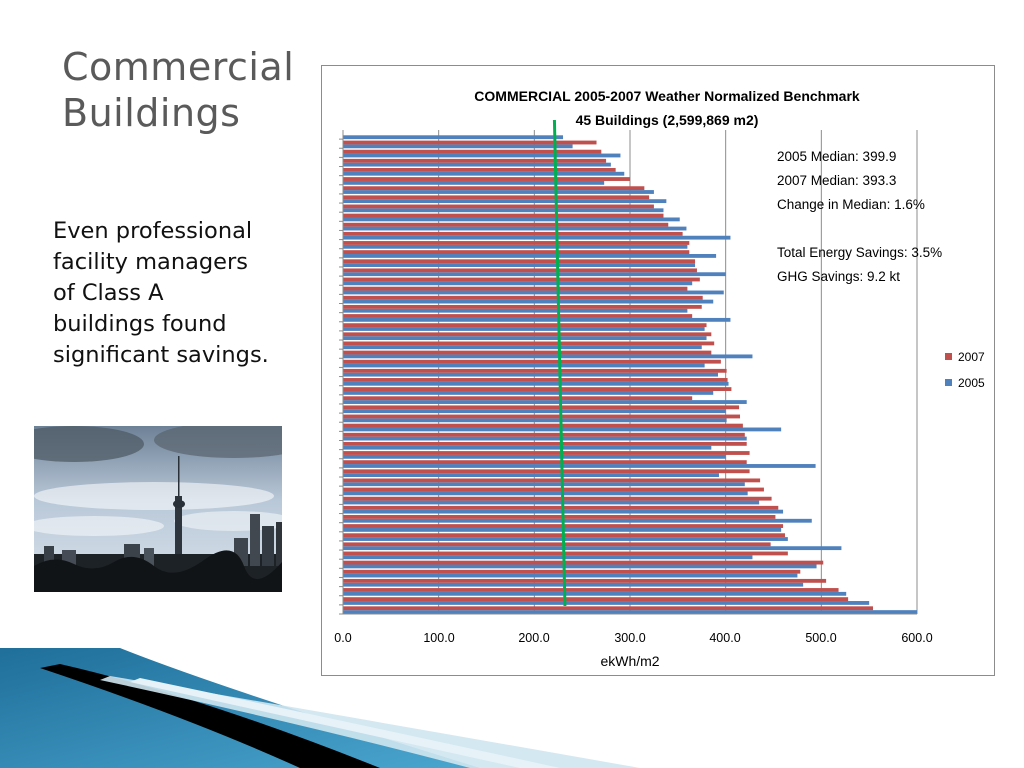  I want to click on legend-label-2005: 2005, so click(971, 383).